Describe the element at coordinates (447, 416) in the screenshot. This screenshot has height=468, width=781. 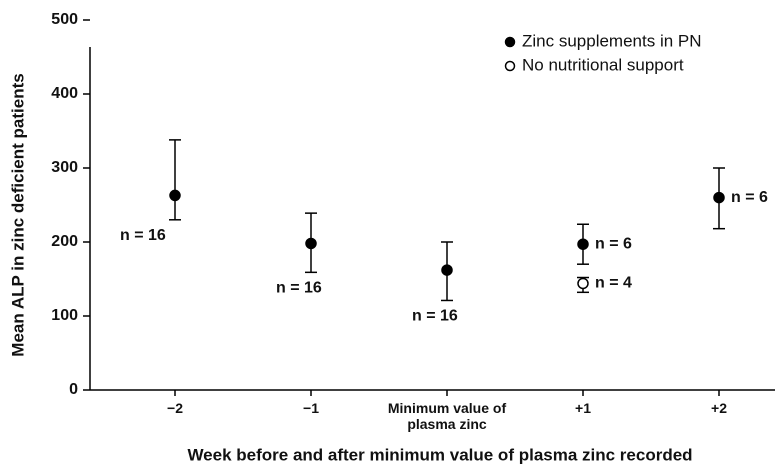
I see `x-tick-label: Minimum value of plasma zinc` at that location.